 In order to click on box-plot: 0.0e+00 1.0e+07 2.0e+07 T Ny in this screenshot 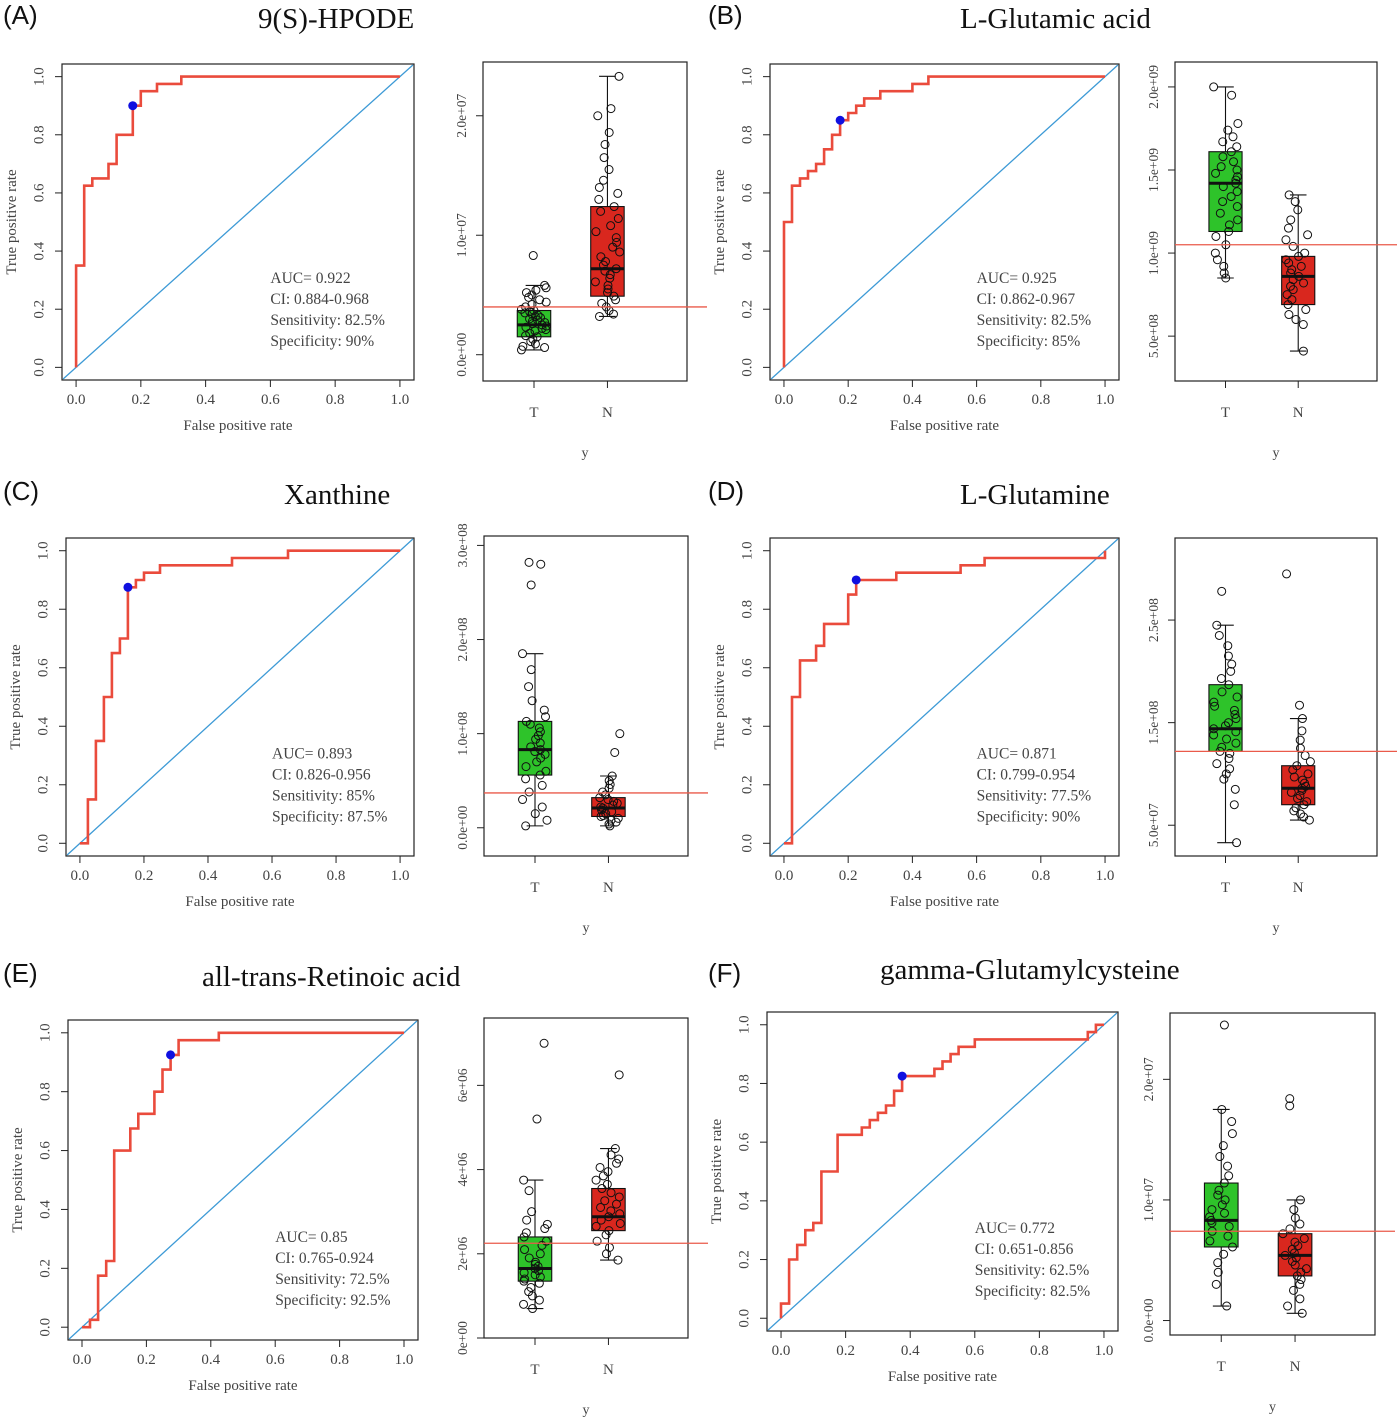, I will do `click(580, 261)`.